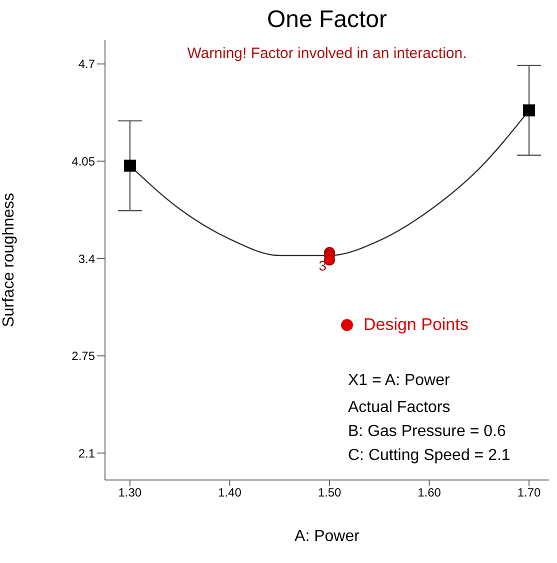  Describe the element at coordinates (230, 493) in the screenshot. I see `x-tick-label: 1.40` at that location.